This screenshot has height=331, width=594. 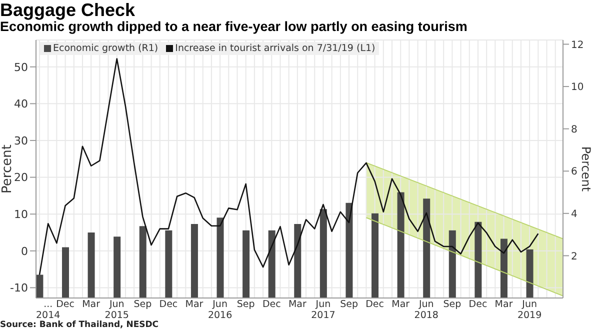 I want to click on y-tick-label: 0, so click(x=24, y=251).